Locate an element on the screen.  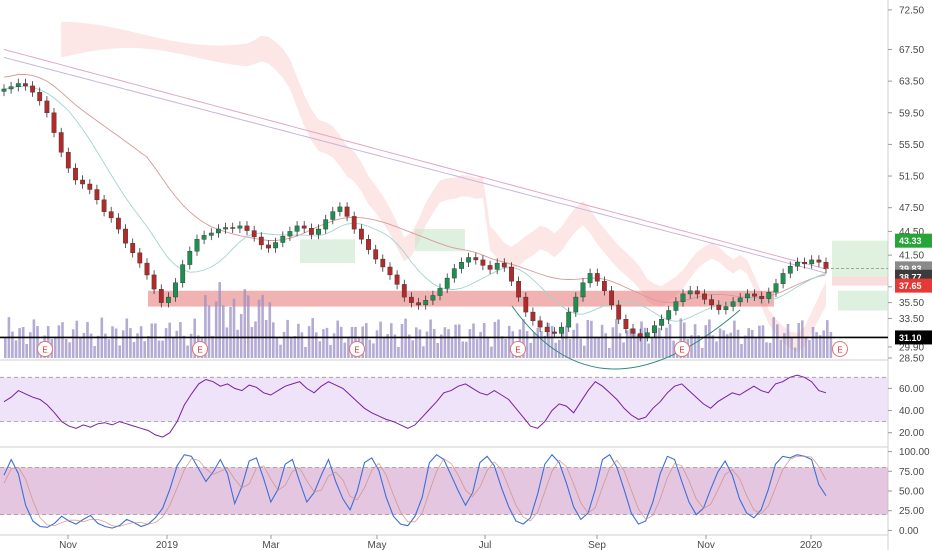
stoch-k-line is located at coordinates (415, 491).